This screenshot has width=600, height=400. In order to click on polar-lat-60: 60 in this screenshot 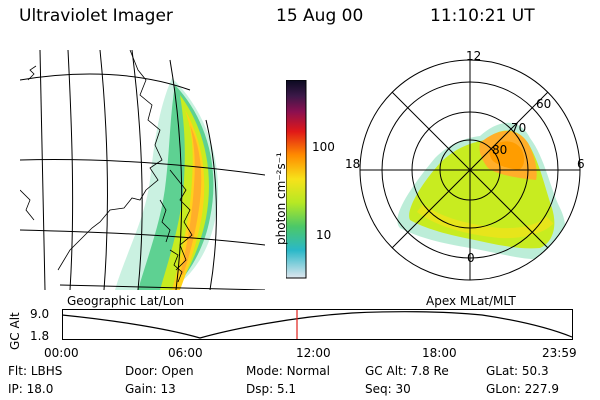, I will do `click(544, 104)`.